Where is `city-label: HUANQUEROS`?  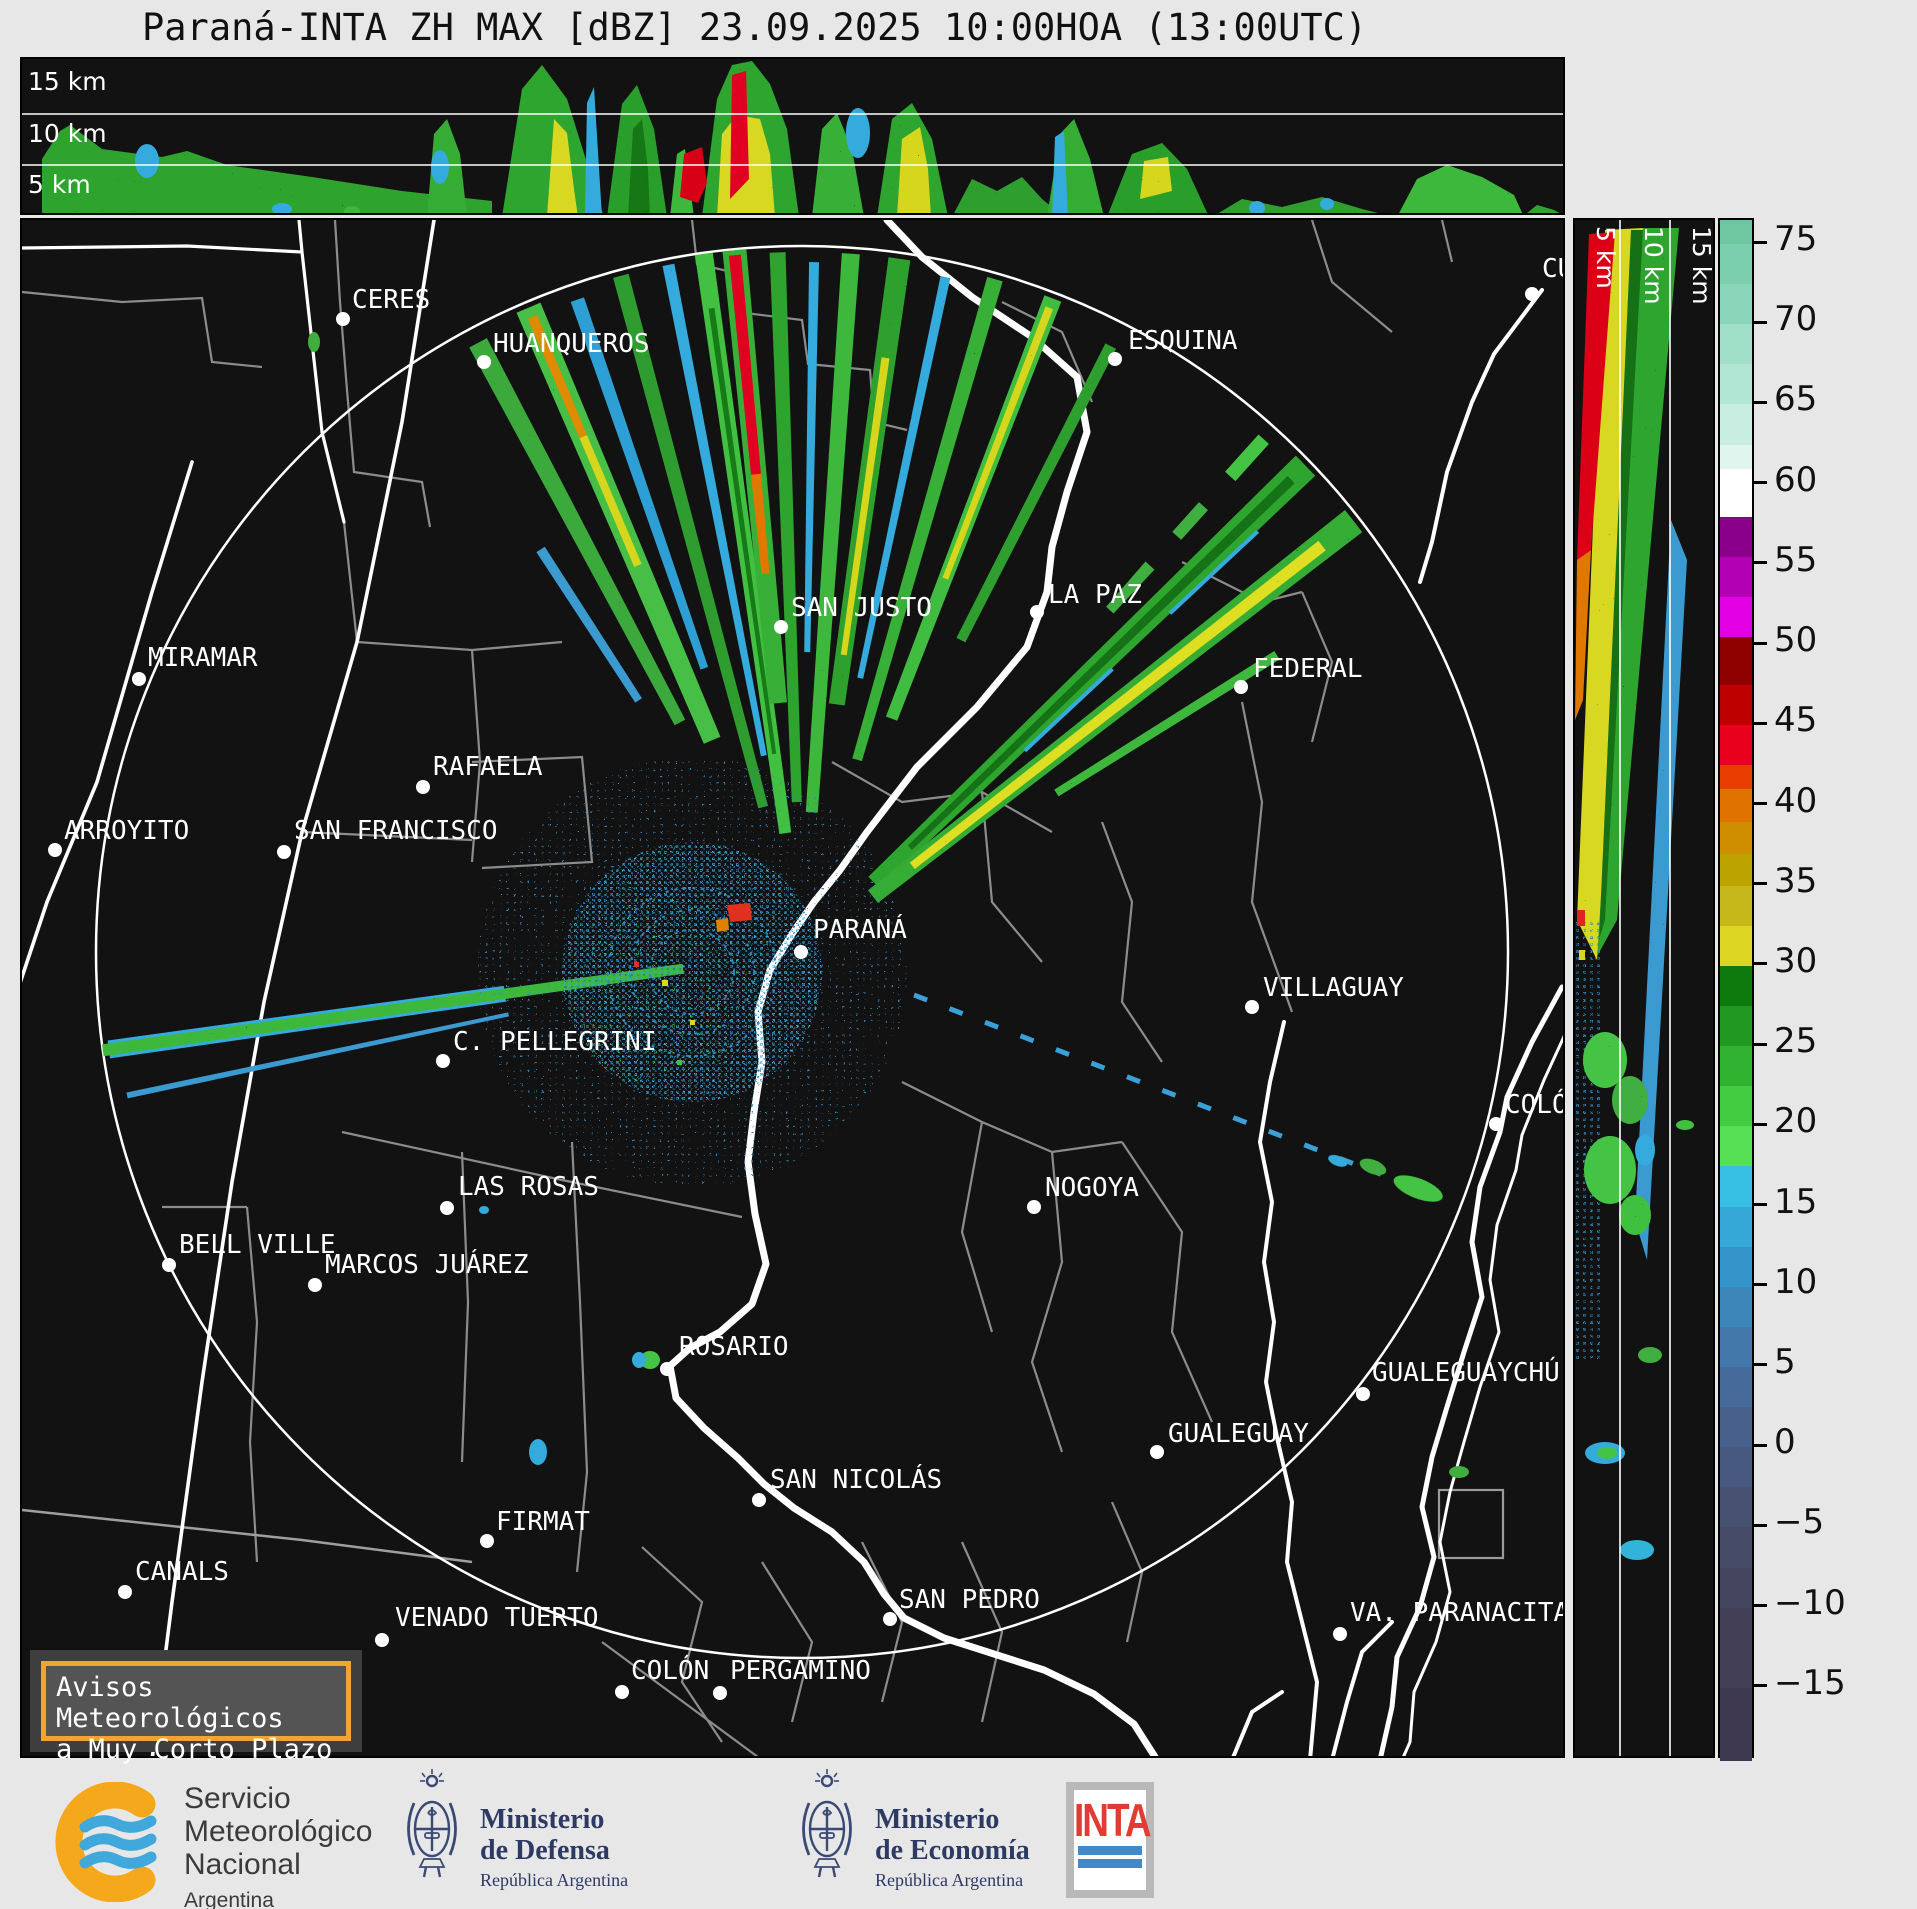
city-label: HUANQUEROS is located at coordinates (571, 344).